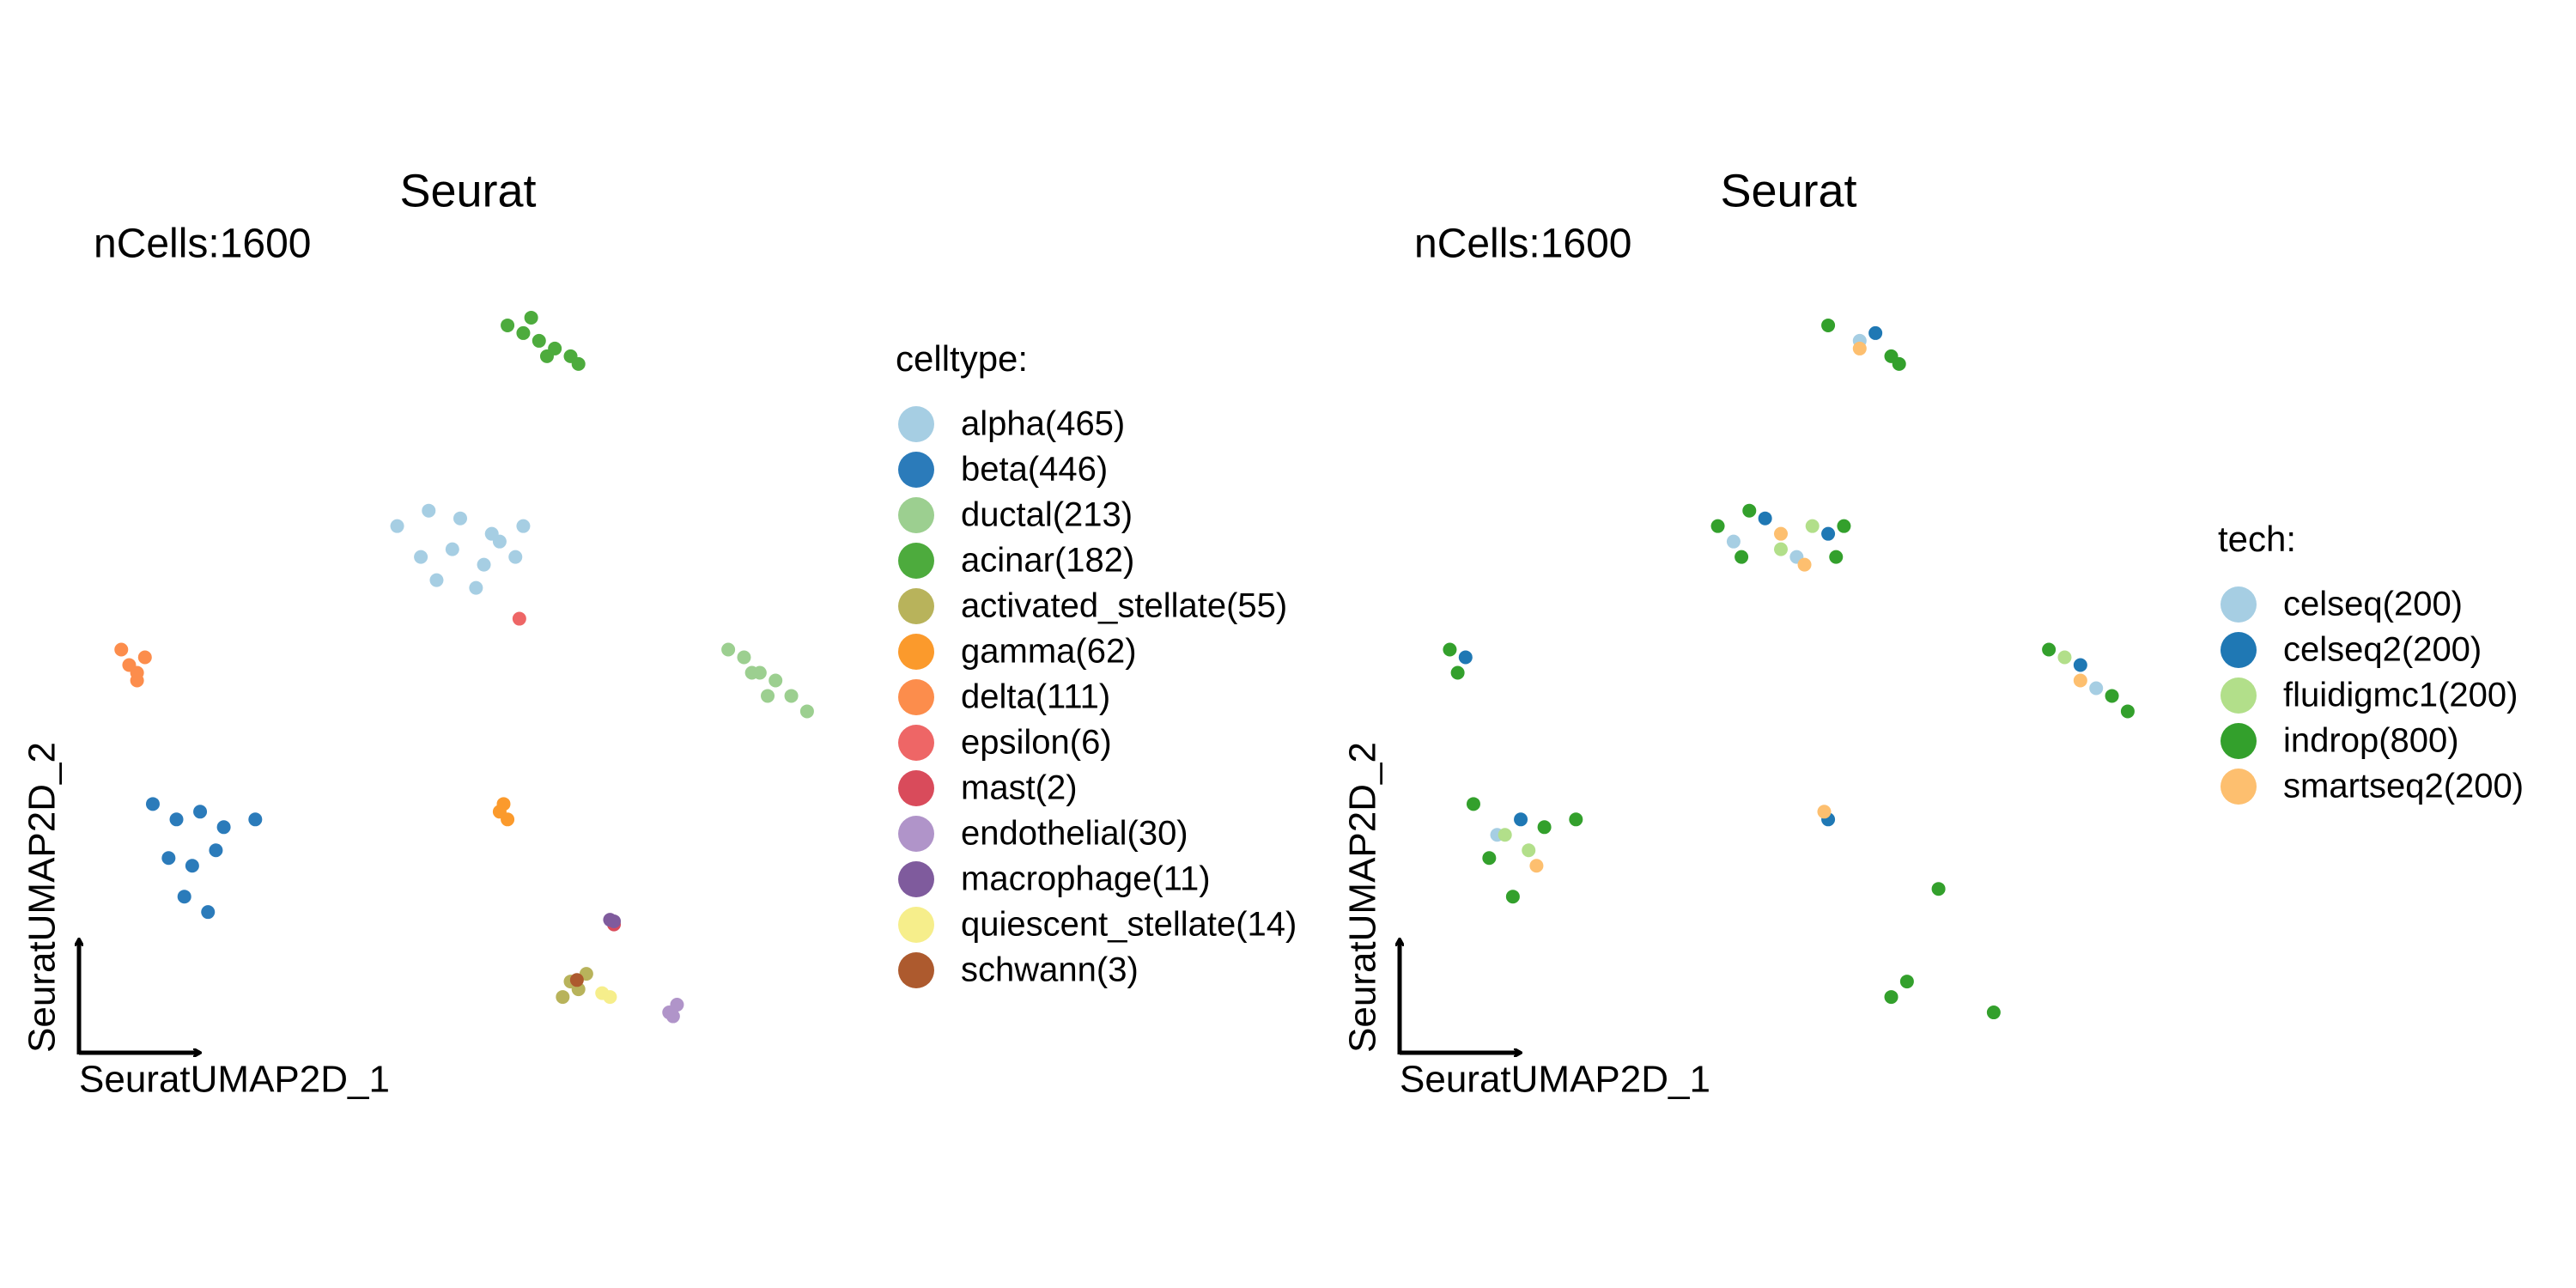  What do you see at coordinates (42, 897) in the screenshot?
I see `y-axis-label: SeuratUMAP2D_2` at bounding box center [42, 897].